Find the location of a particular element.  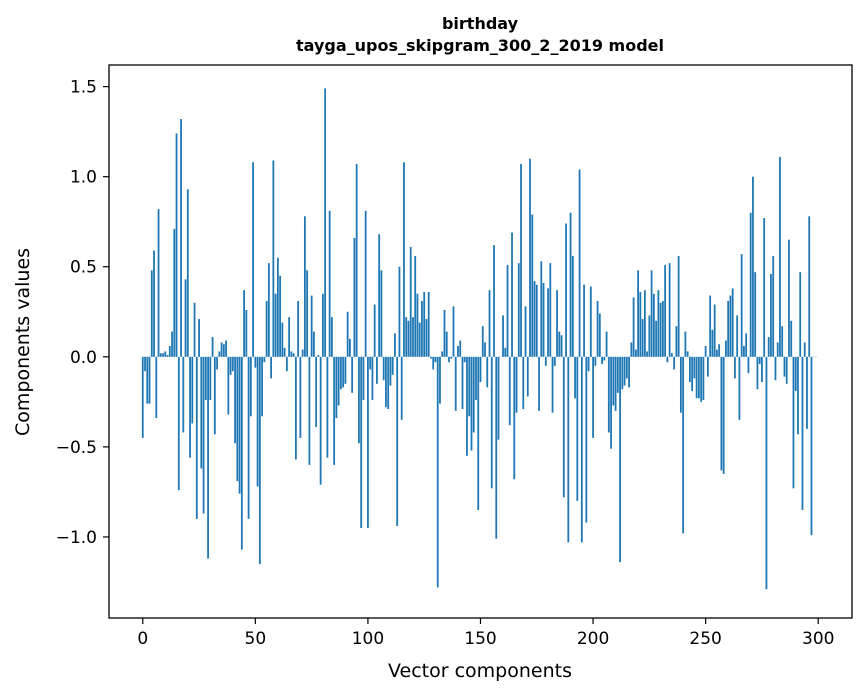

x-tick-label: 250 is located at coordinates (705, 639).